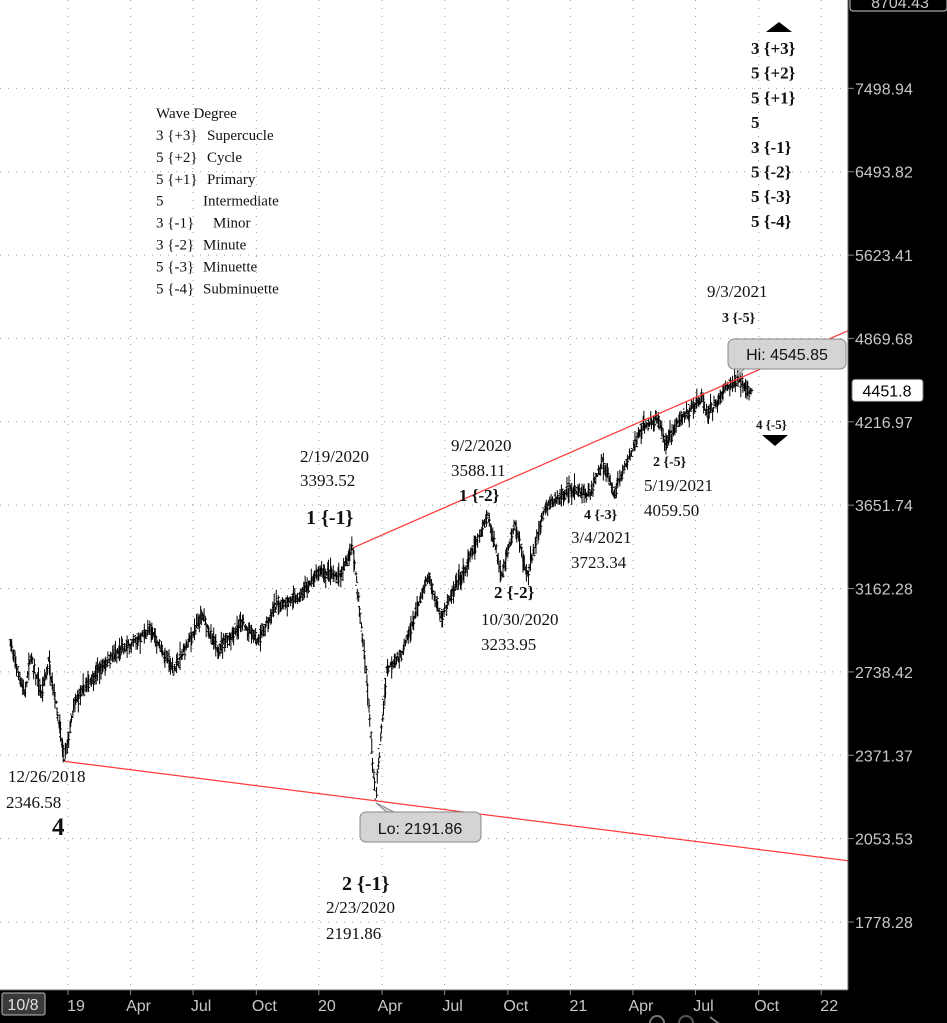  What do you see at coordinates (514, 592) in the screenshot?
I see `wave-annotation: 2 {-2}` at bounding box center [514, 592].